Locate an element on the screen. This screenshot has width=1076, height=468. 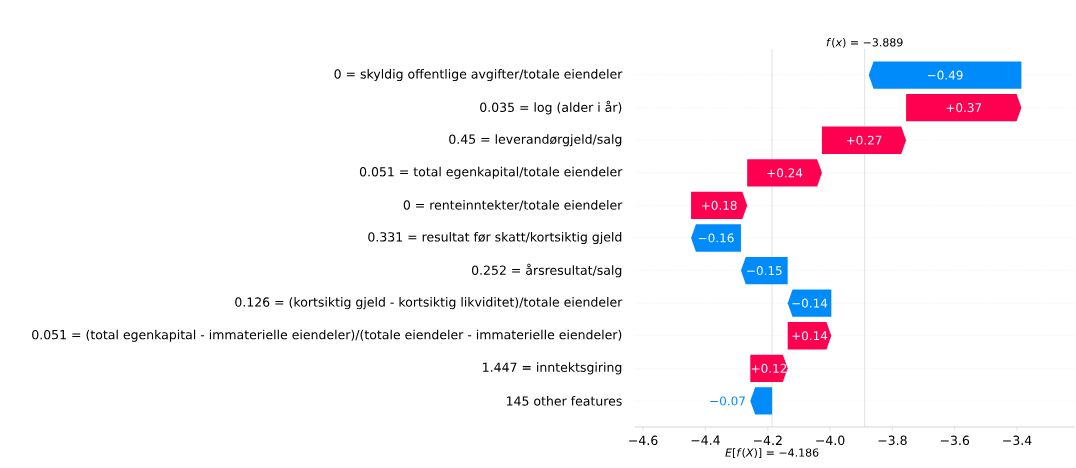
y-tick-label: 145 other features is located at coordinates (564, 401).